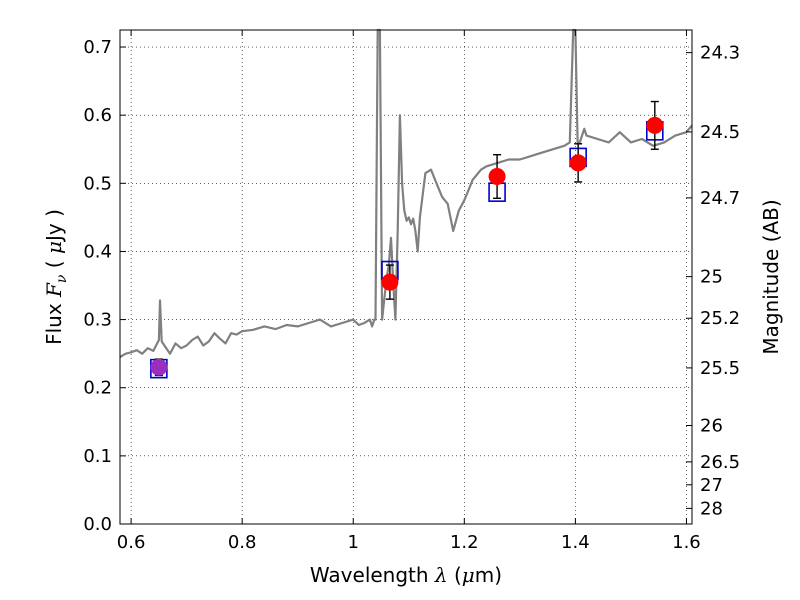  What do you see at coordinates (720, 462) in the screenshot?
I see `mag-tick-label: 26.5` at bounding box center [720, 462].